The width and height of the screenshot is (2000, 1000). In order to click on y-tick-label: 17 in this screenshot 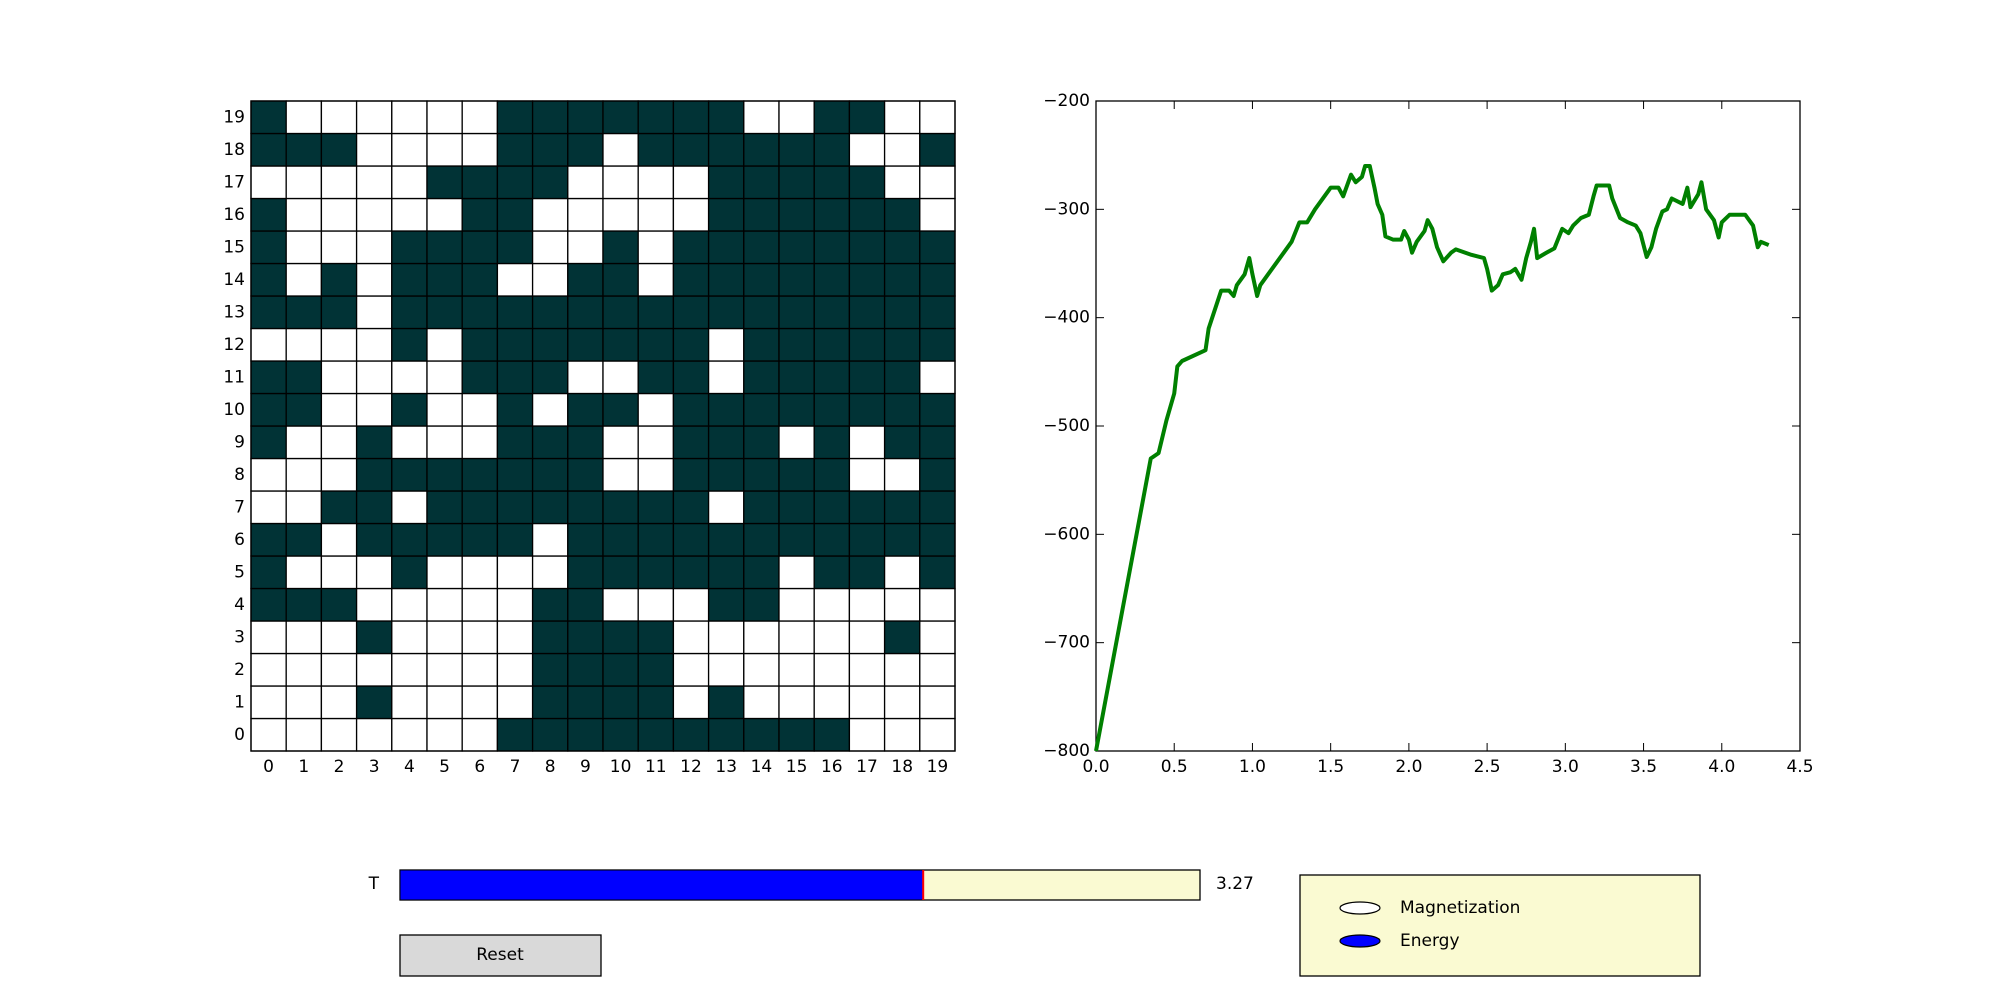, I will do `click(234, 182)`.